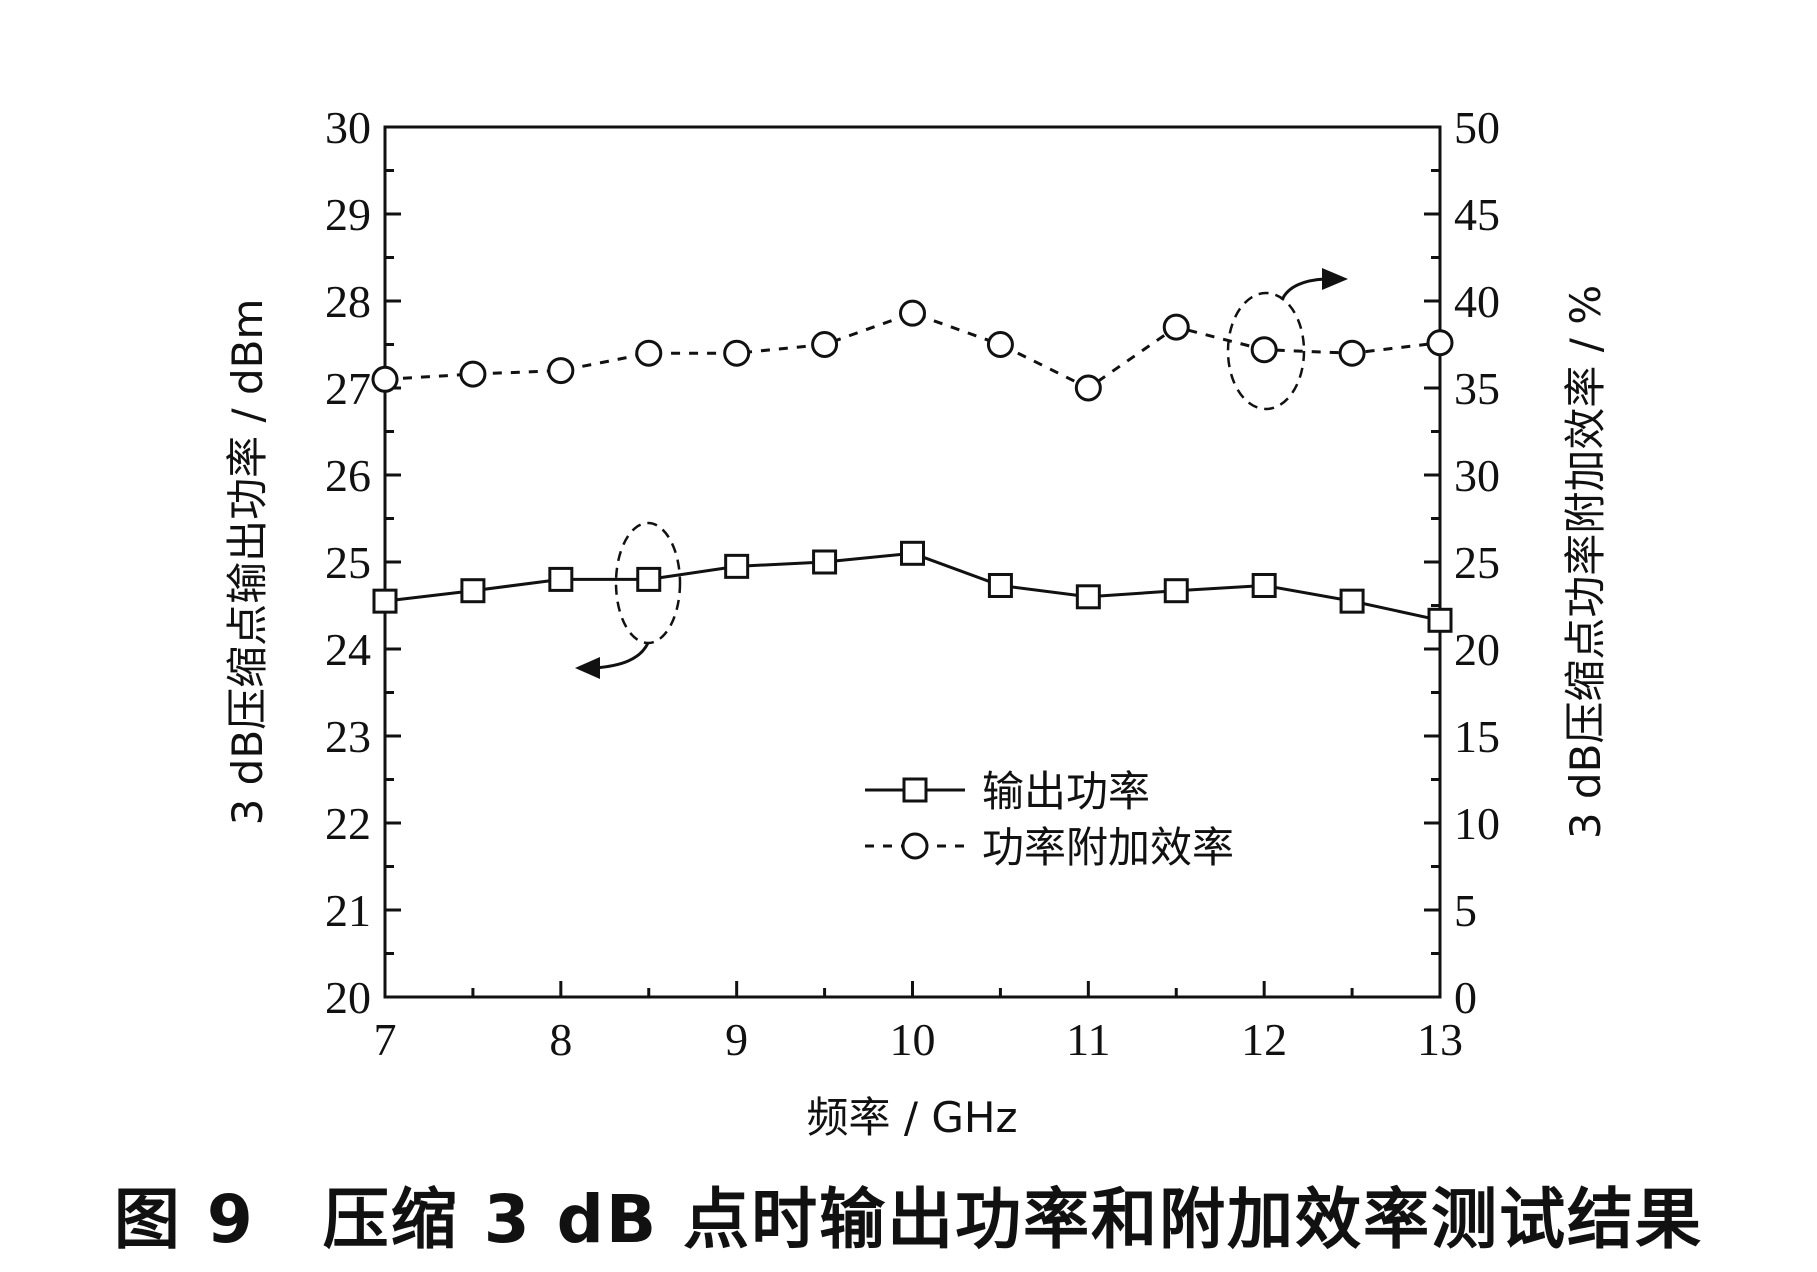 The width and height of the screenshot is (1817, 1272). I want to click on y2-tick-label: 0, so click(1465, 997).